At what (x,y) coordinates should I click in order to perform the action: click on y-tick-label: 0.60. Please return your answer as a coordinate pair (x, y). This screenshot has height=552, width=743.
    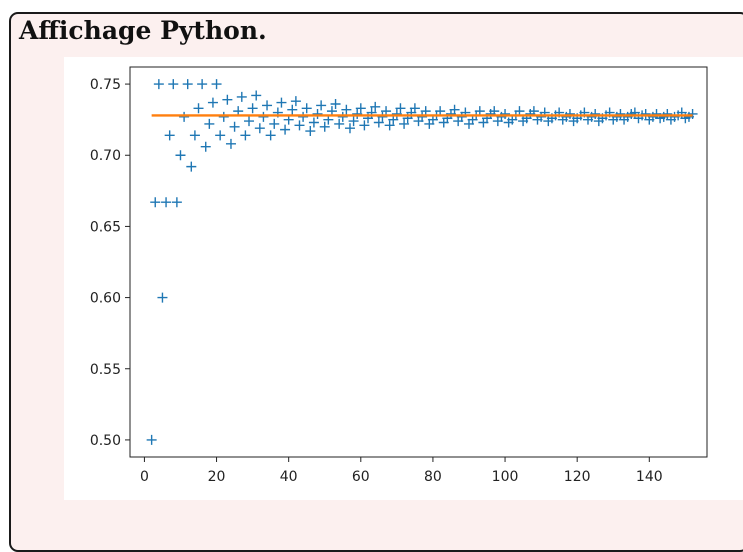
    Looking at the image, I should click on (105, 299).